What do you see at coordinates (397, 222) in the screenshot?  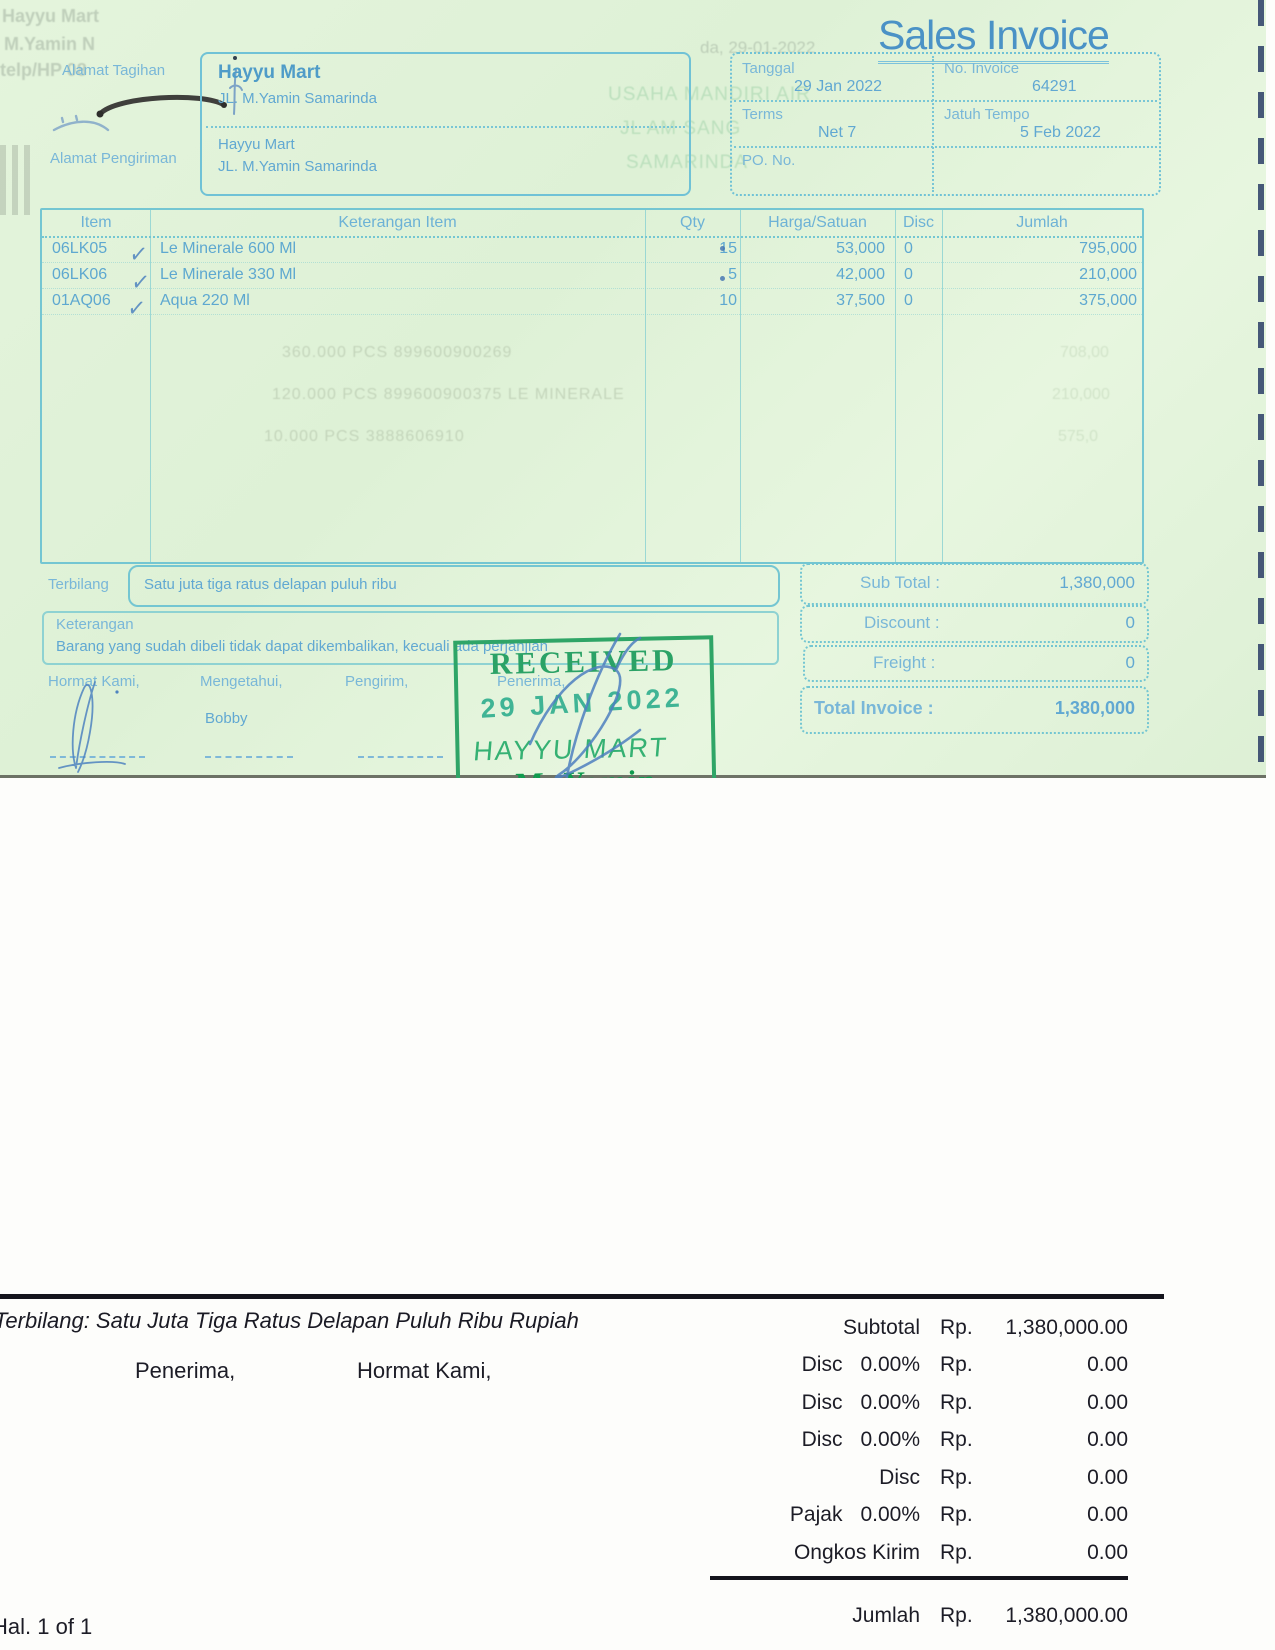 I see `column-header-keterangan: Keterangan Item` at bounding box center [397, 222].